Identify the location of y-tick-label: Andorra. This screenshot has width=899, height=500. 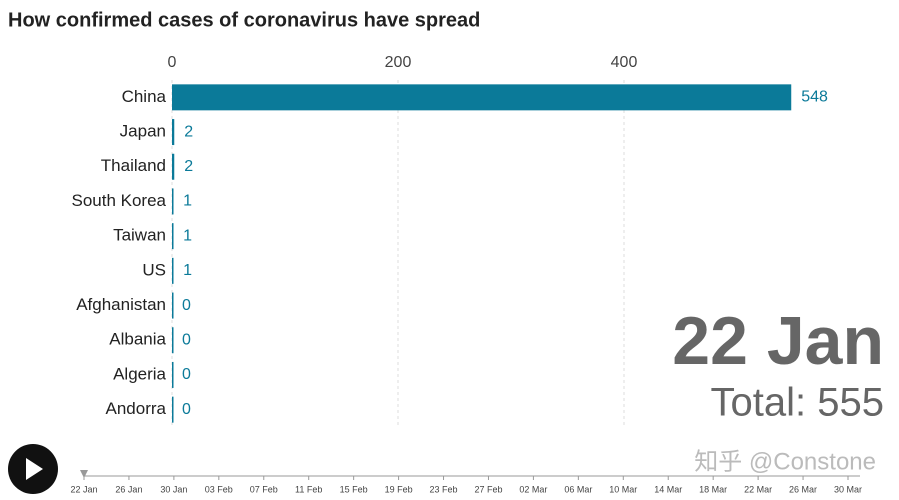
(136, 408).